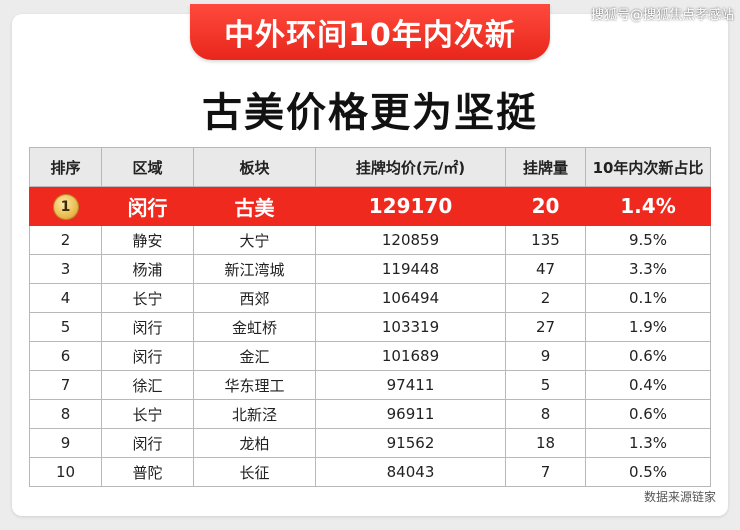  Describe the element at coordinates (254, 414) in the screenshot. I see `block-cell: 北新泾` at that location.